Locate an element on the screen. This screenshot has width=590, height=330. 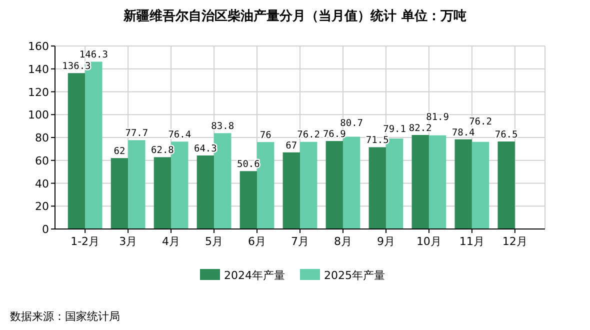
data-label: 67 is located at coordinates (292, 146).